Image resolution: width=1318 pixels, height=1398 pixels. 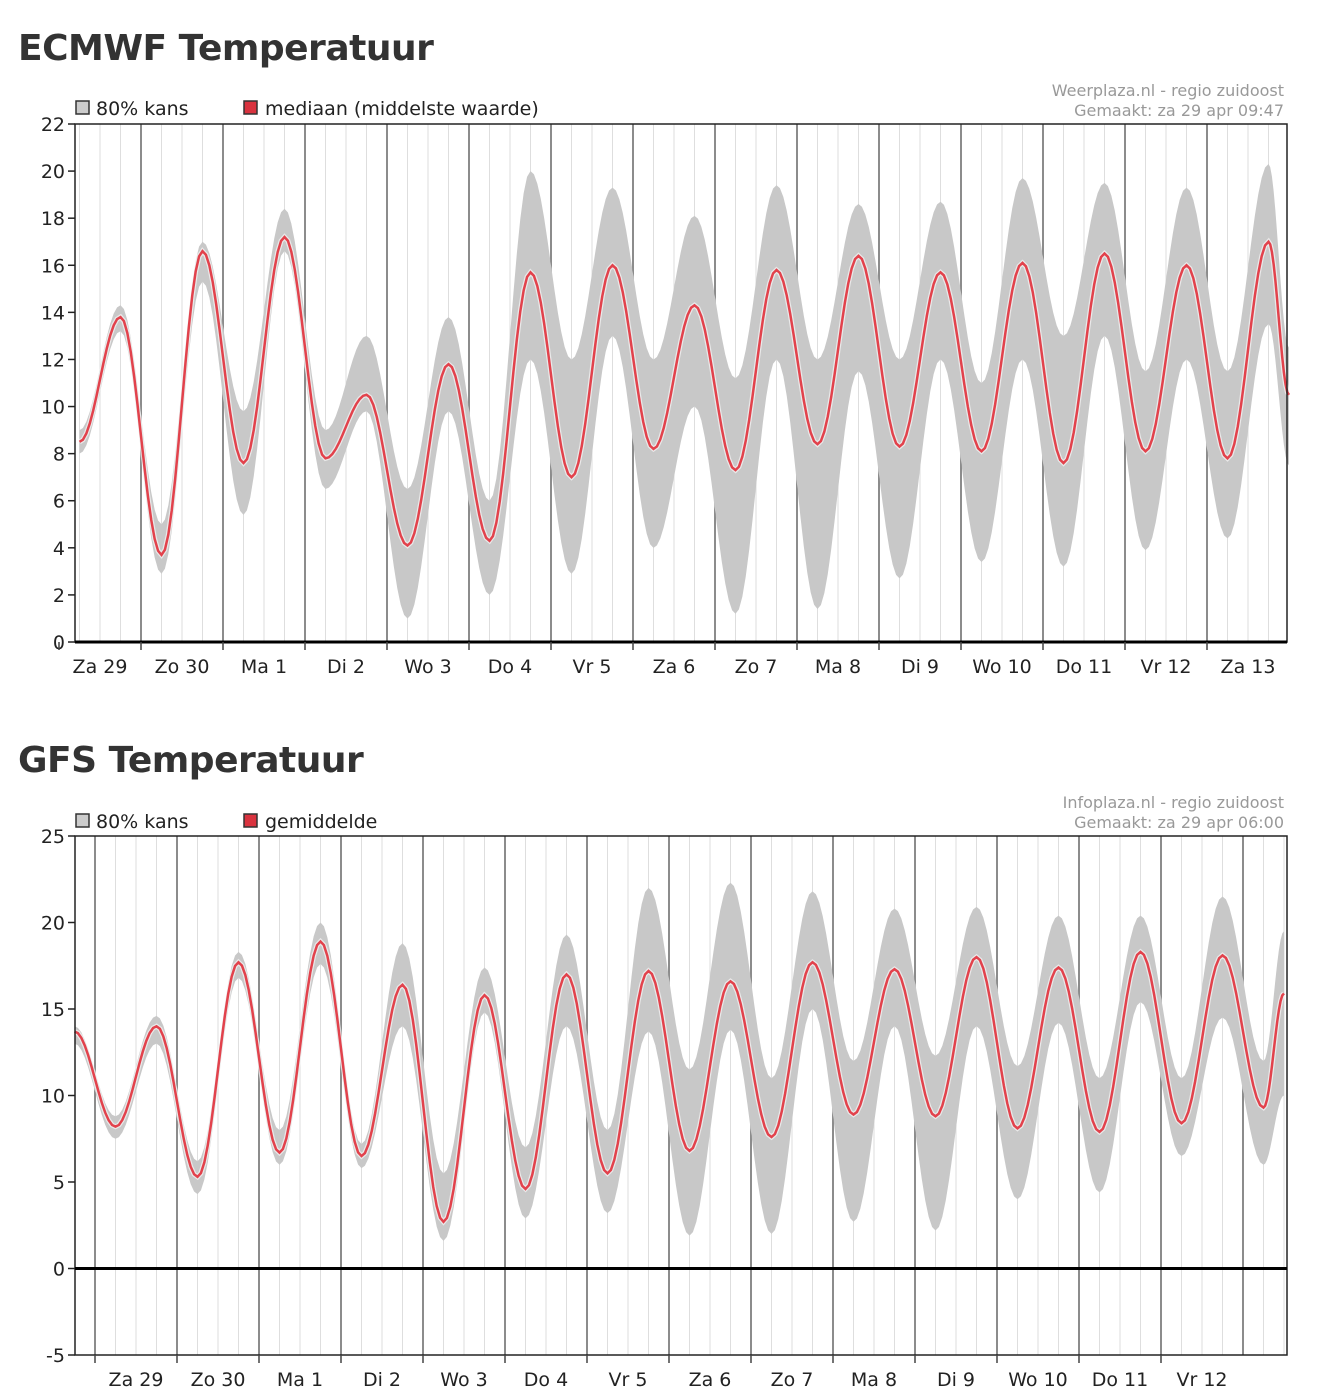 What do you see at coordinates (53, 219) in the screenshot?
I see `y-tick-label: 18` at bounding box center [53, 219].